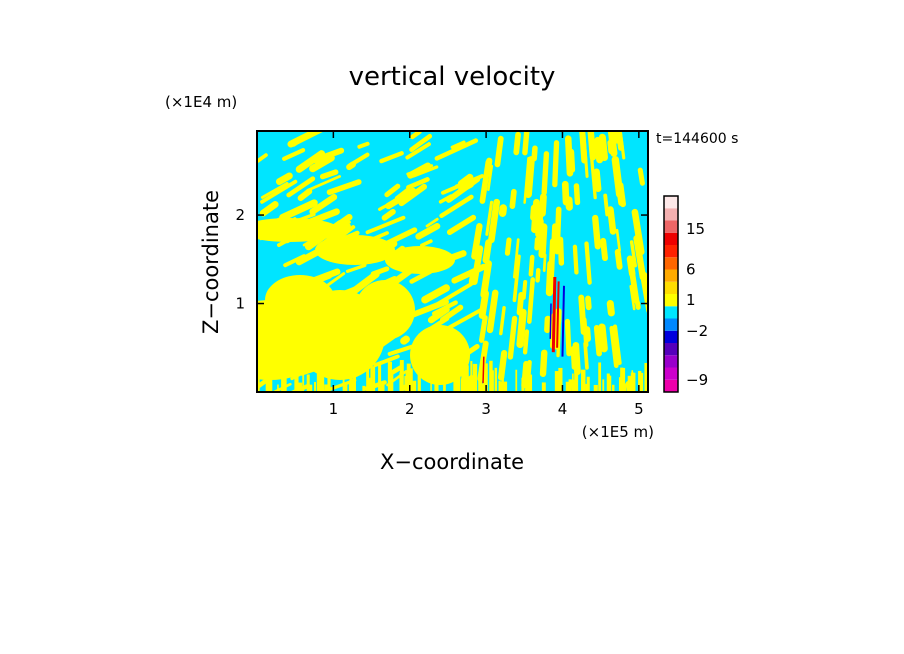  I want to click on x-tick-label: 3, so click(486, 409).